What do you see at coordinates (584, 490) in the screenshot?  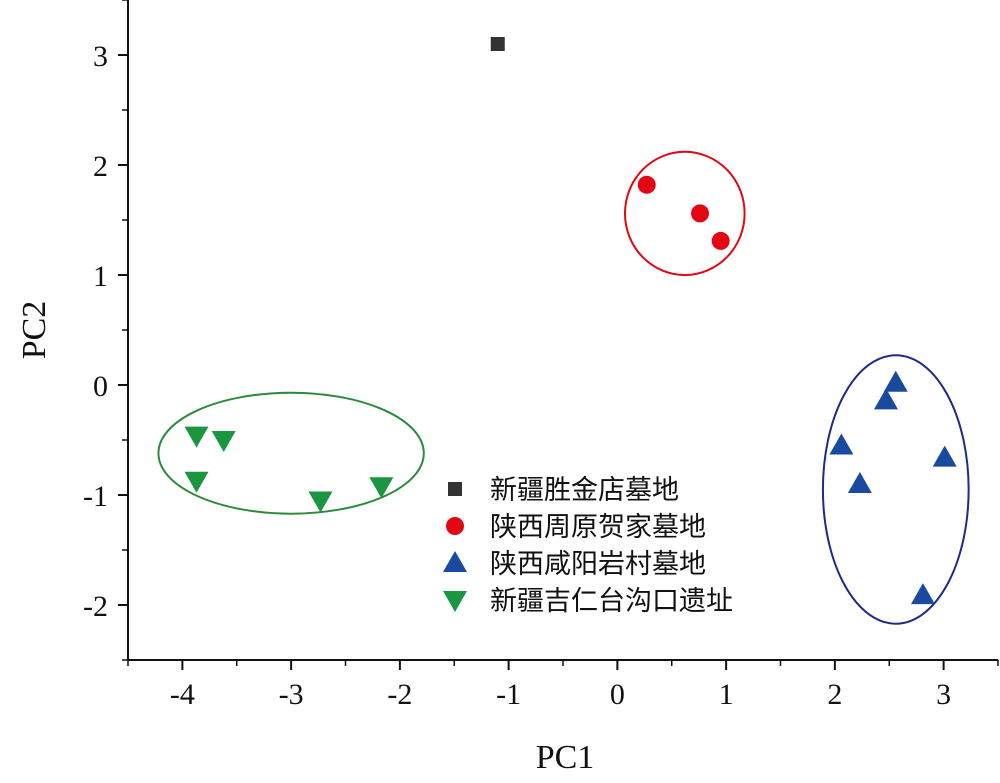 I see `legend-label: 新疆胜金店墓地` at bounding box center [584, 490].